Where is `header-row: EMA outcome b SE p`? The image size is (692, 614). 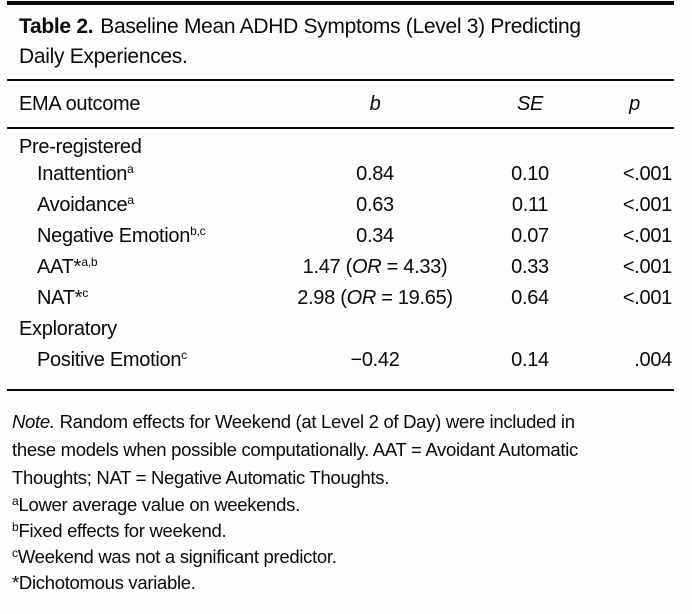 header-row: EMA outcome b SE p is located at coordinates (340, 105).